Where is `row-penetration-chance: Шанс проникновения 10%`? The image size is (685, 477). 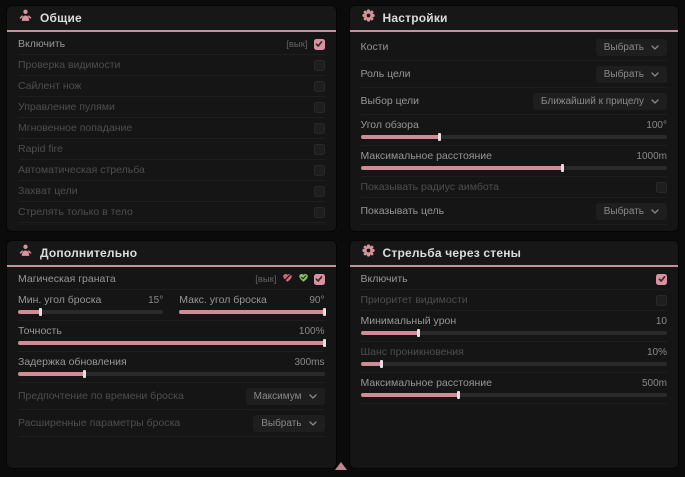 row-penetration-chance: Шанс проникновения 10% is located at coordinates (513, 357).